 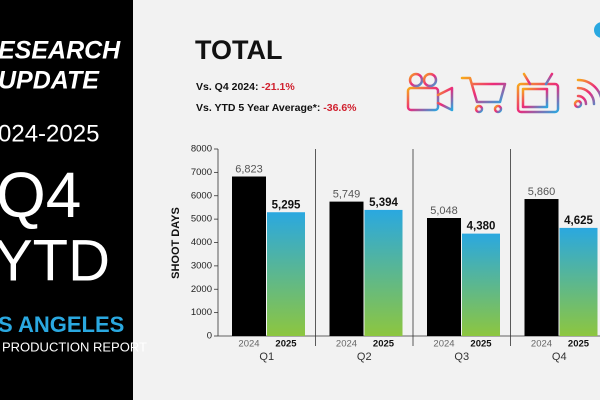 What do you see at coordinates (278, 87) in the screenshot?
I see `annotation-value: -21.1%` at bounding box center [278, 87].